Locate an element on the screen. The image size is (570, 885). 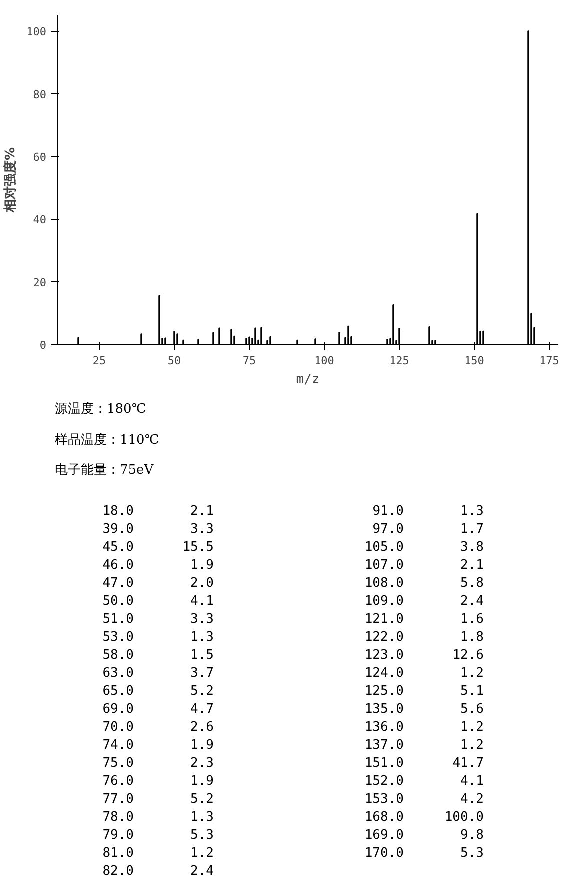
y-tick-label: 60 is located at coordinates (40, 157).